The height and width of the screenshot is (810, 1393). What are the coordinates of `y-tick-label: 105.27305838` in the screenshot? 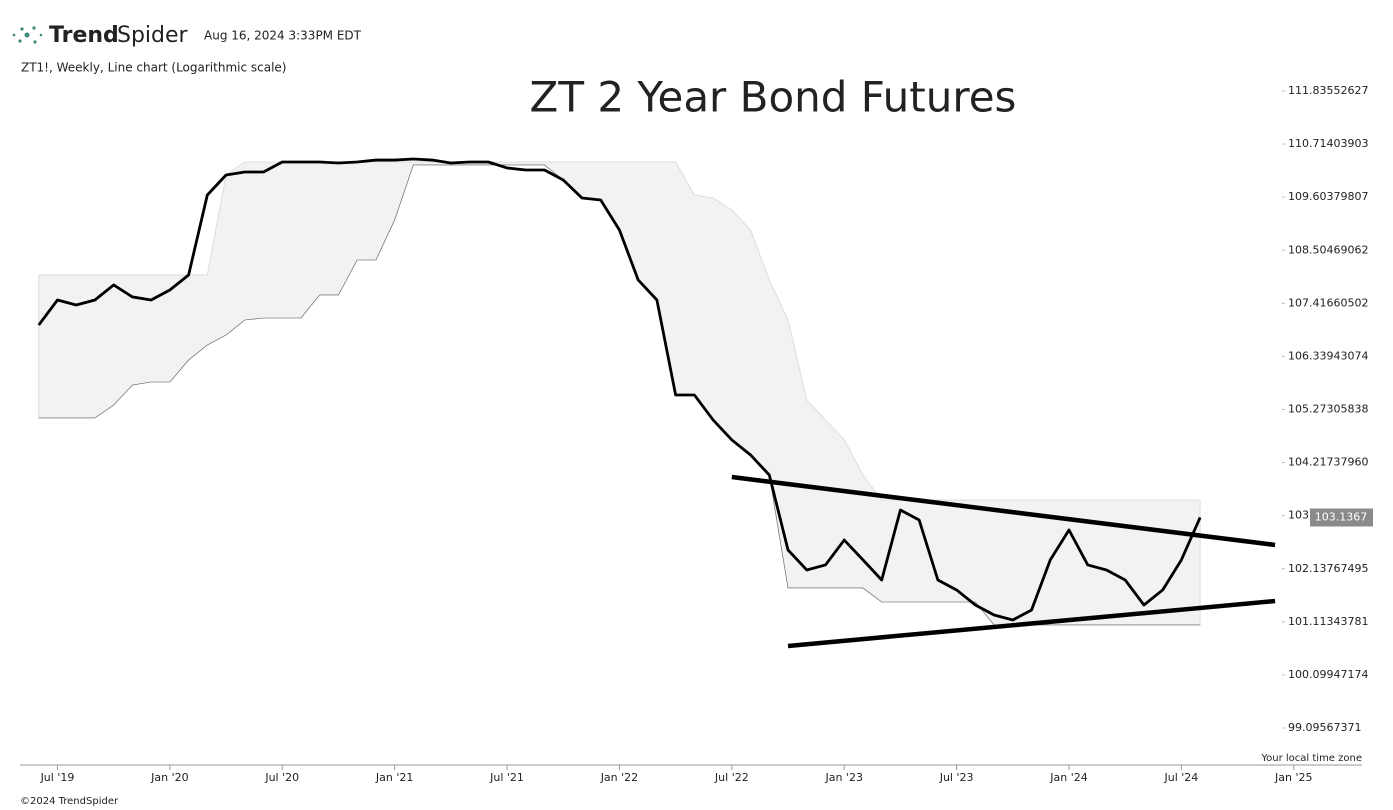 It's located at (1328, 409).